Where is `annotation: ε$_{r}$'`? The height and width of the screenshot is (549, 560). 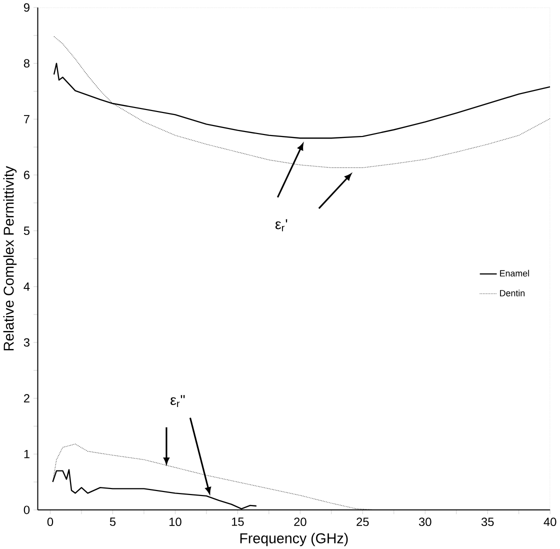 annotation: ε$_{r}$' is located at coordinates (281, 225).